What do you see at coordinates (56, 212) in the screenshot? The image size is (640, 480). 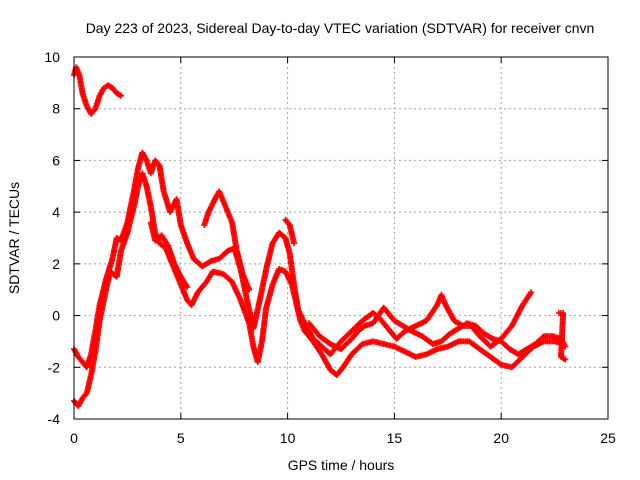 I see `y-tick-label: 4` at bounding box center [56, 212].